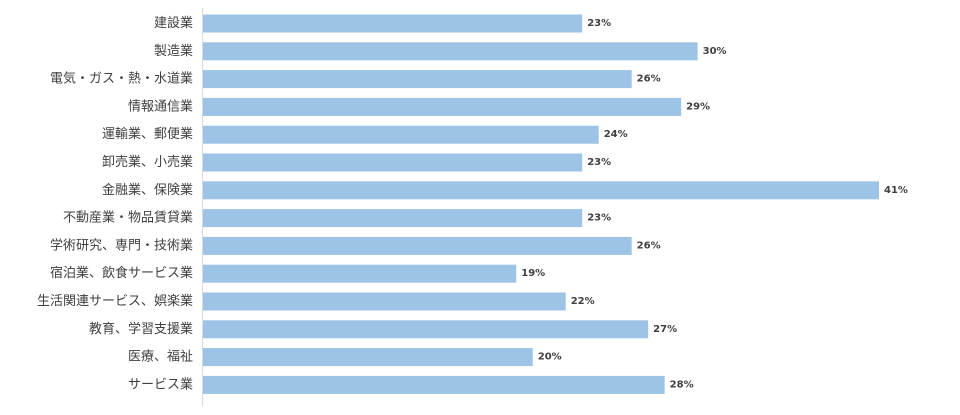 The width and height of the screenshot is (960, 415). What do you see at coordinates (121, 245) in the screenshot?
I see `category-label: 学術研究、専門・技術業` at bounding box center [121, 245].